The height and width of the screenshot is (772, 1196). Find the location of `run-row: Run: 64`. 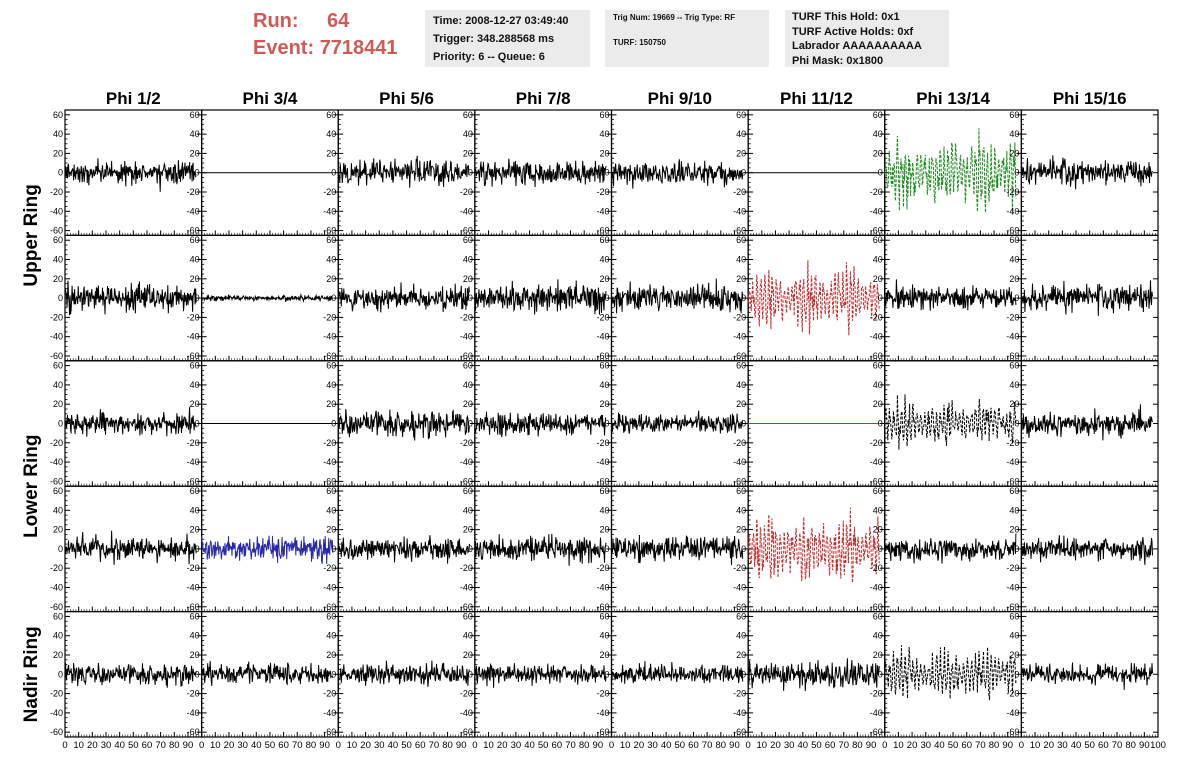

run-row: Run: 64 is located at coordinates (325, 21).